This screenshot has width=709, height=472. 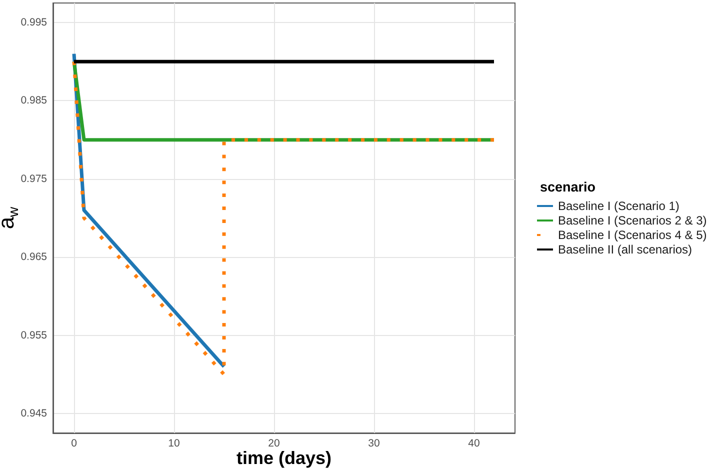 What do you see at coordinates (34, 22) in the screenshot?
I see `y-tick-label: 0.995` at bounding box center [34, 22].